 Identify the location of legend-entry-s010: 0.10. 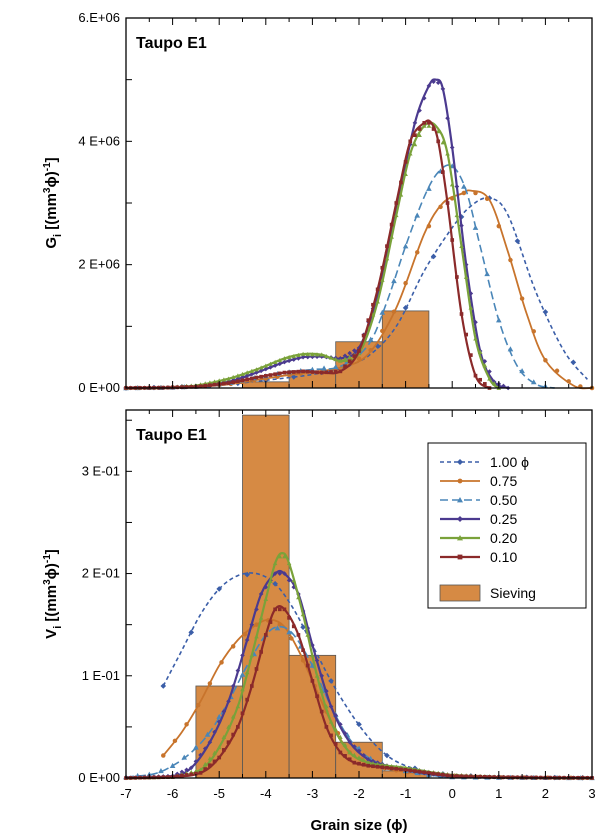
(478, 557).